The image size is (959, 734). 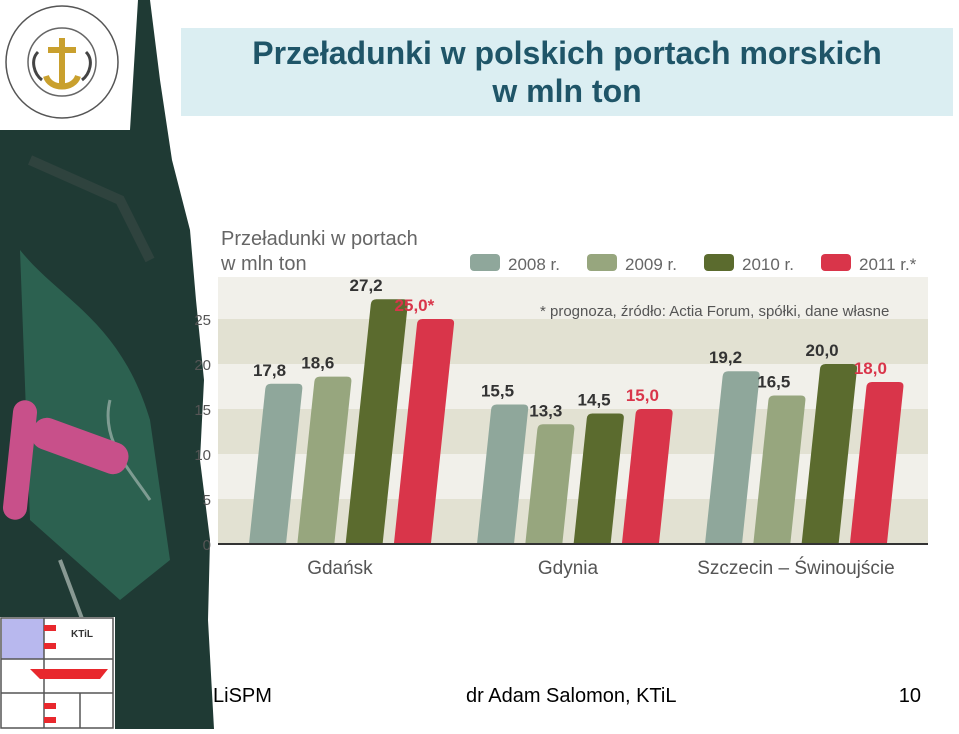 What do you see at coordinates (317, 363) in the screenshot?
I see `bar-value-label: 18,6` at bounding box center [317, 363].